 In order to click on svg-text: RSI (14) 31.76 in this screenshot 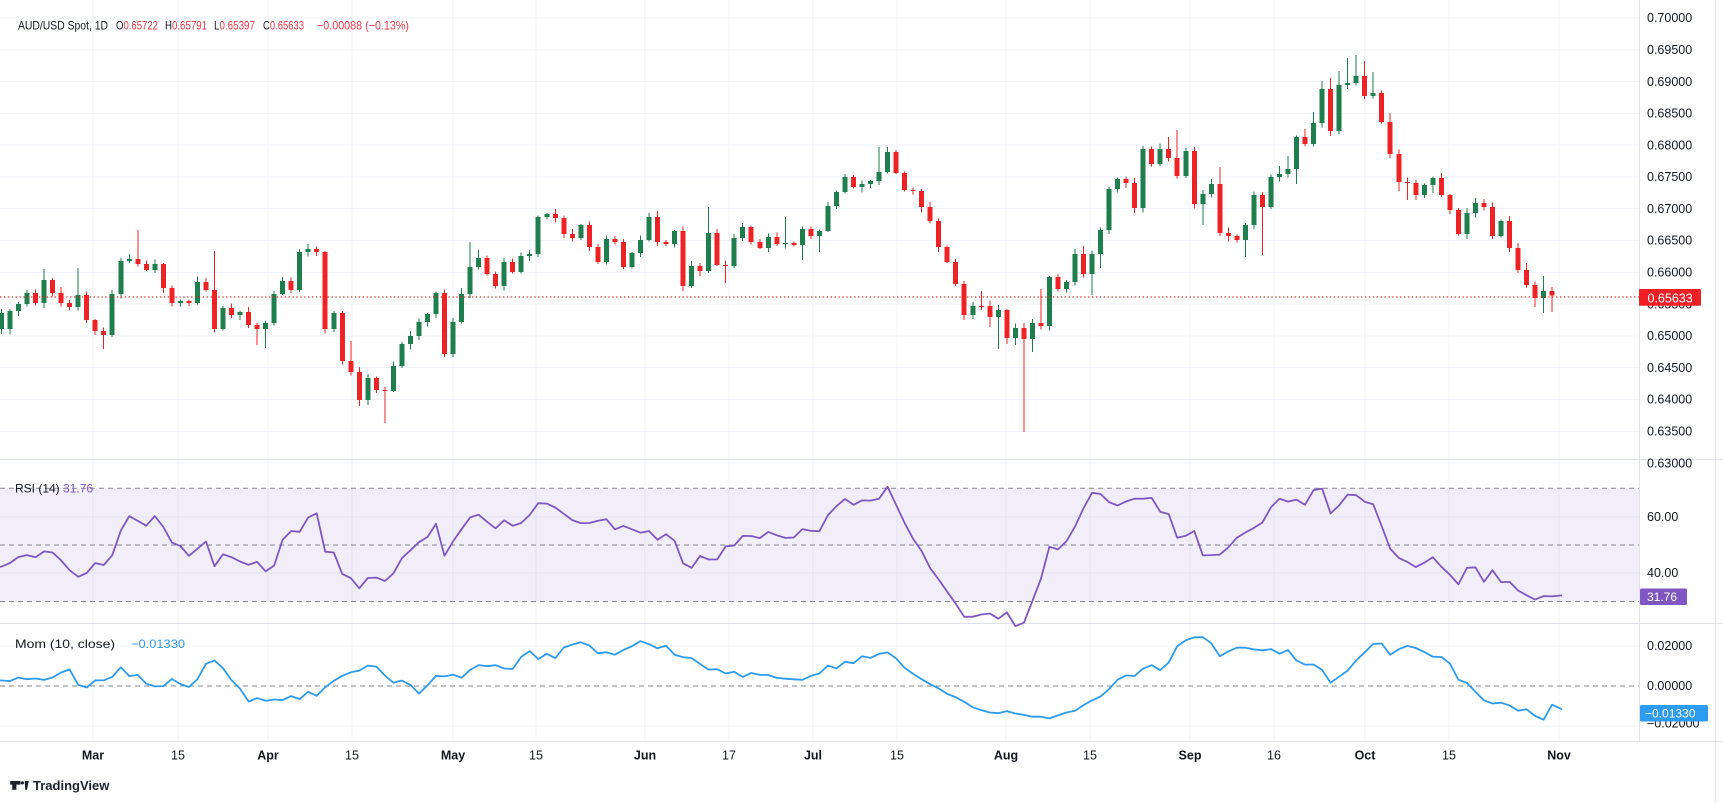, I will do `click(54, 489)`.